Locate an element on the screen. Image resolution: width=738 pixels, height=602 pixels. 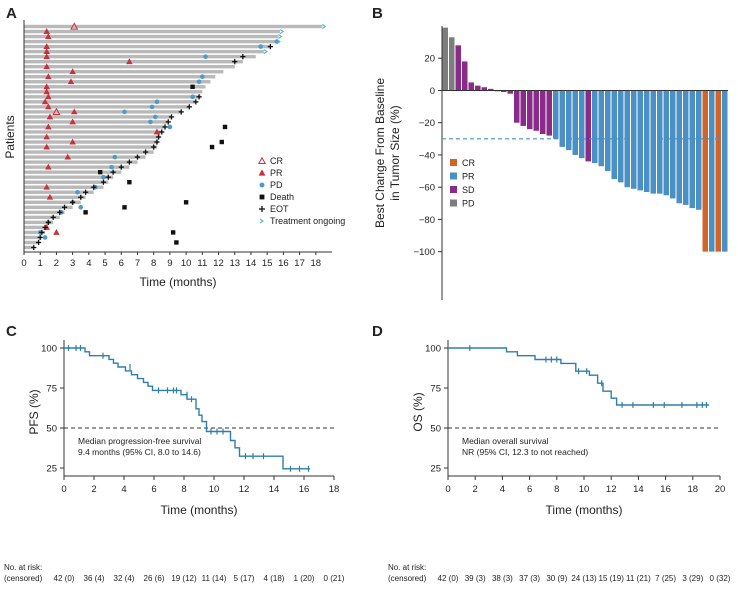
x-tick-label: 3 is located at coordinates (72, 263).